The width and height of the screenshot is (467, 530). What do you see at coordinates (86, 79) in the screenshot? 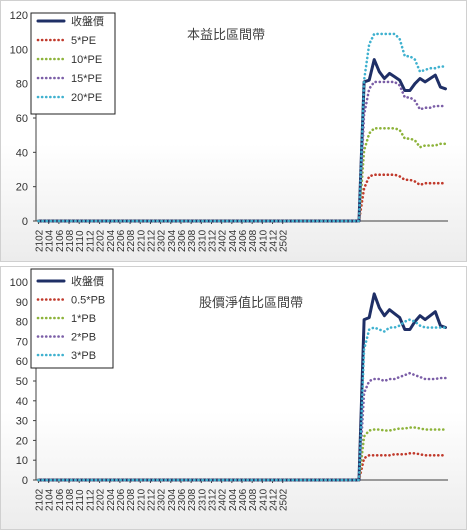
I see `legend-label-3: 15*PE` at bounding box center [86, 79].